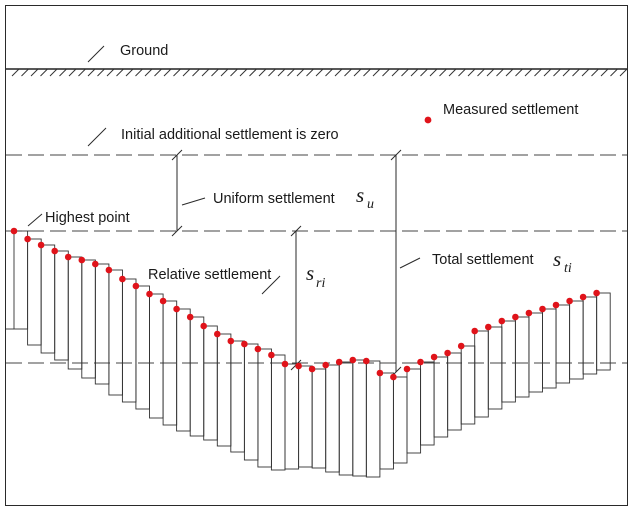  Describe the element at coordinates (209, 275) in the screenshot. I see `relative-settlement-label: Relative settlement` at that location.